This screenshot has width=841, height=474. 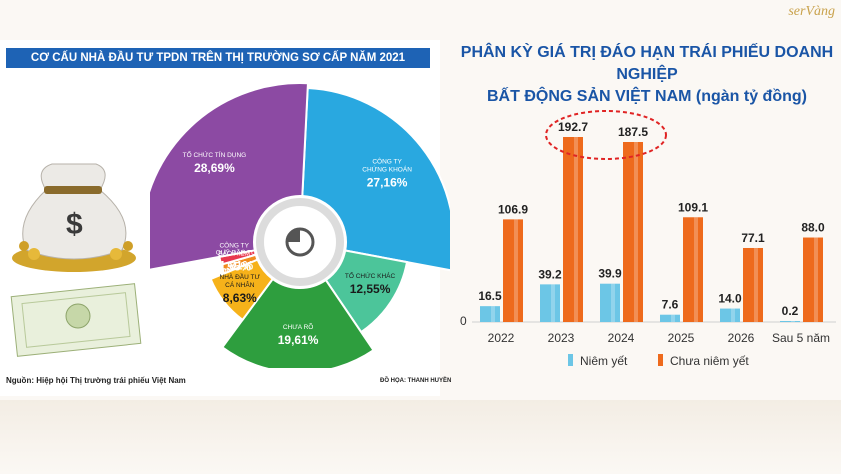 What do you see at coordinates (606, 135) in the screenshot?
I see `highlight-ellipse` at bounding box center [606, 135].